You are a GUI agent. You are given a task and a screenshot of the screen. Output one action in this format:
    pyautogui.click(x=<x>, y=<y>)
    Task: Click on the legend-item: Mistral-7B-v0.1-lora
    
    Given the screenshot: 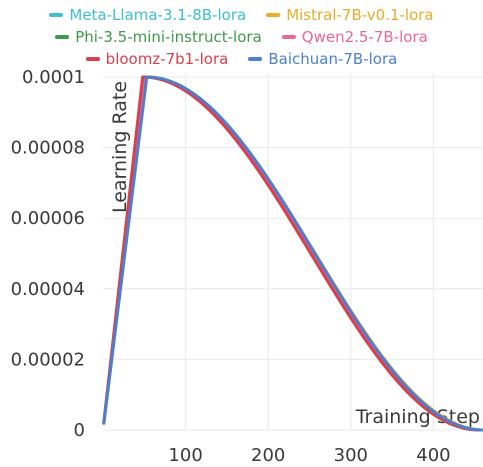 What is the action you would take?
    pyautogui.click(x=350, y=15)
    